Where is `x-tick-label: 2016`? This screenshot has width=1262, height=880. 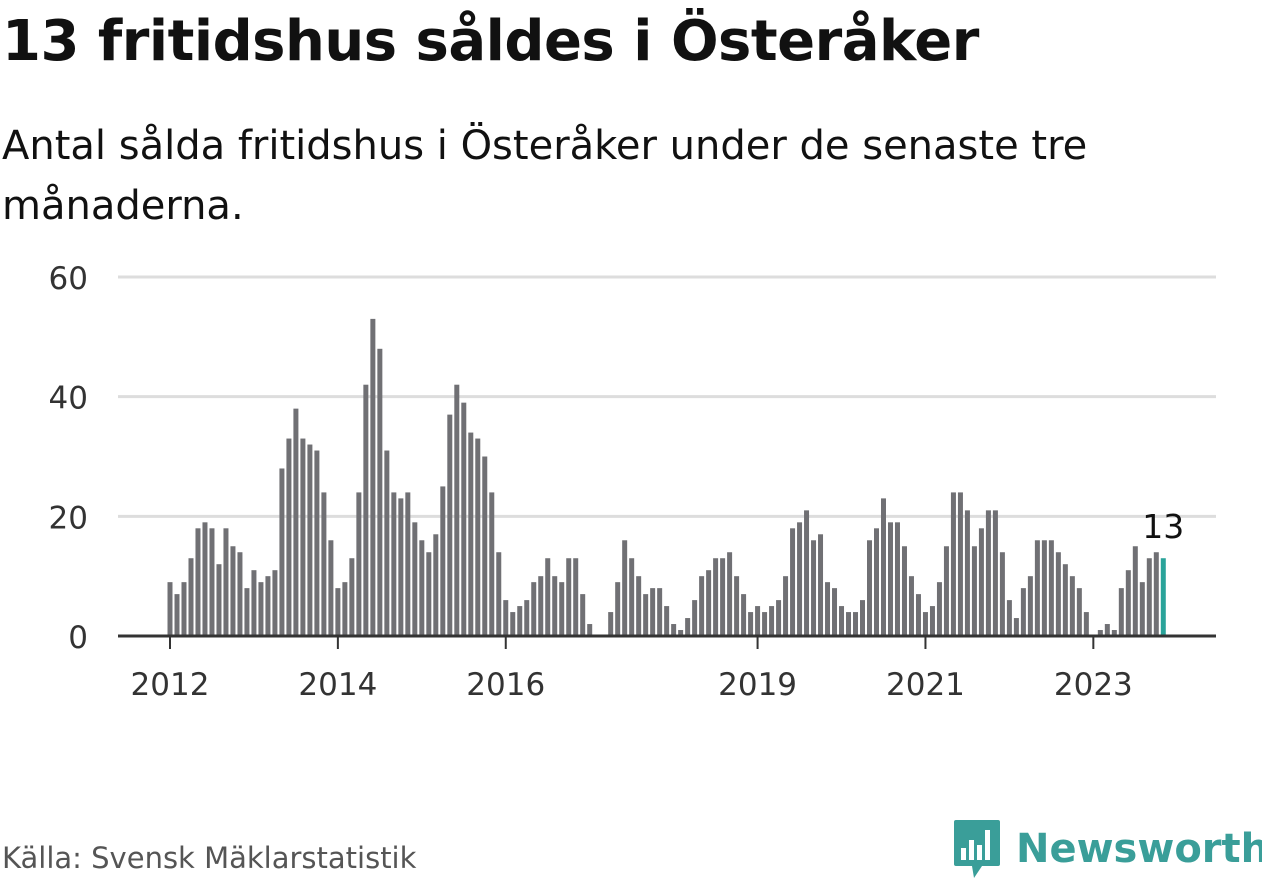 x-tick-label: 2016 is located at coordinates (505, 685).